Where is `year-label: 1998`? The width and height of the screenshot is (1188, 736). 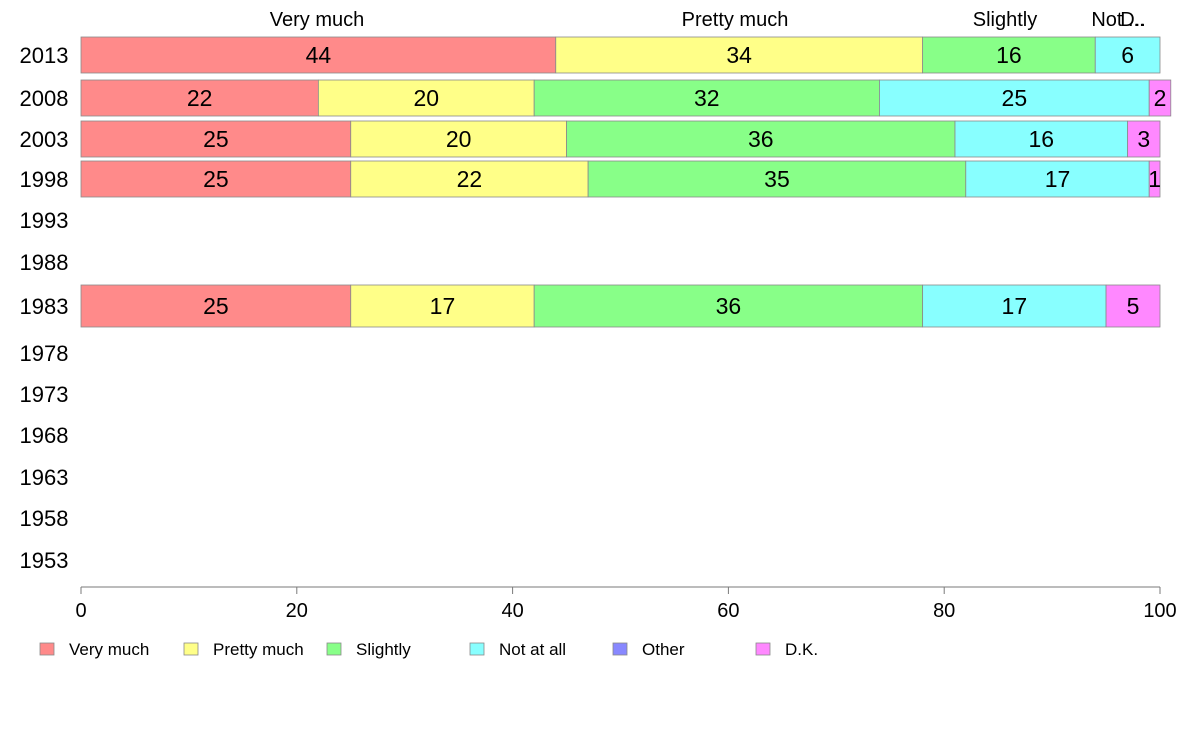 year-label: 1998 is located at coordinates (44, 179).